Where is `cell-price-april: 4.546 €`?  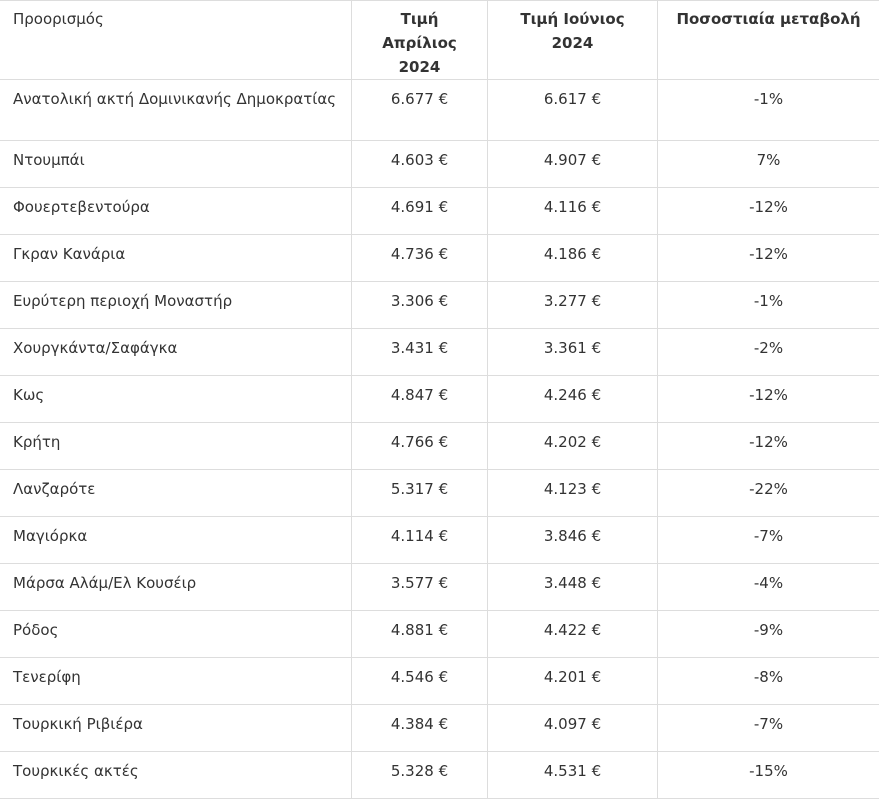
cell-price-april: 4.546 € is located at coordinates (420, 681).